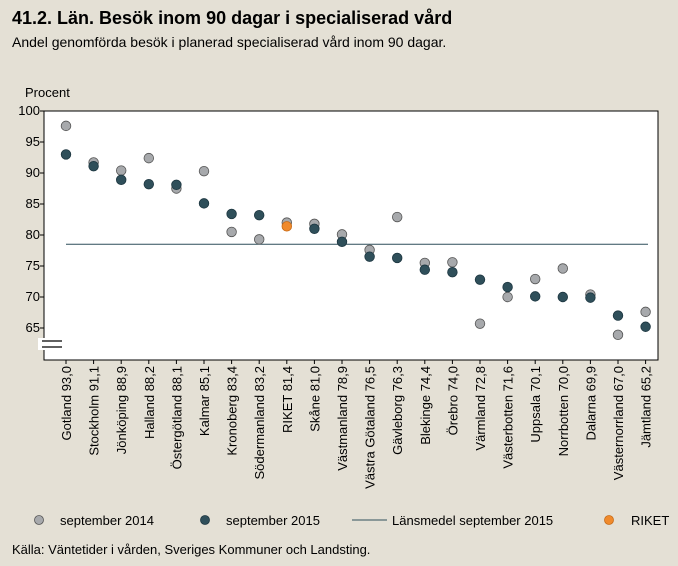  Describe the element at coordinates (590, 403) in the screenshot. I see `x-tick-label: Dalarna 69,9` at that location.